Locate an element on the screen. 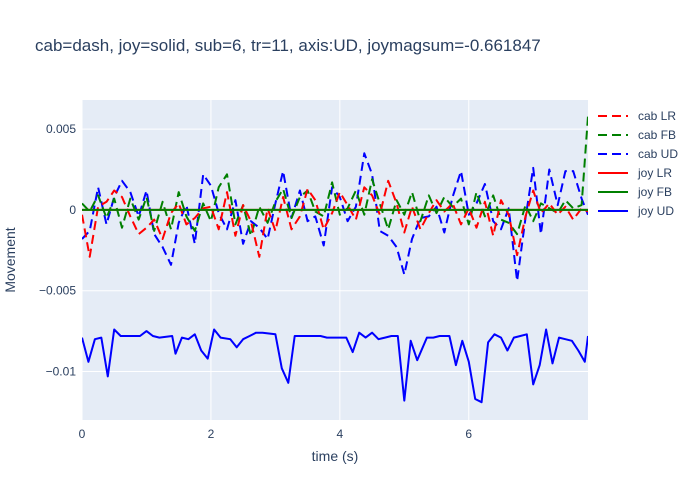  x-axis-title: time (s) is located at coordinates (335, 456).